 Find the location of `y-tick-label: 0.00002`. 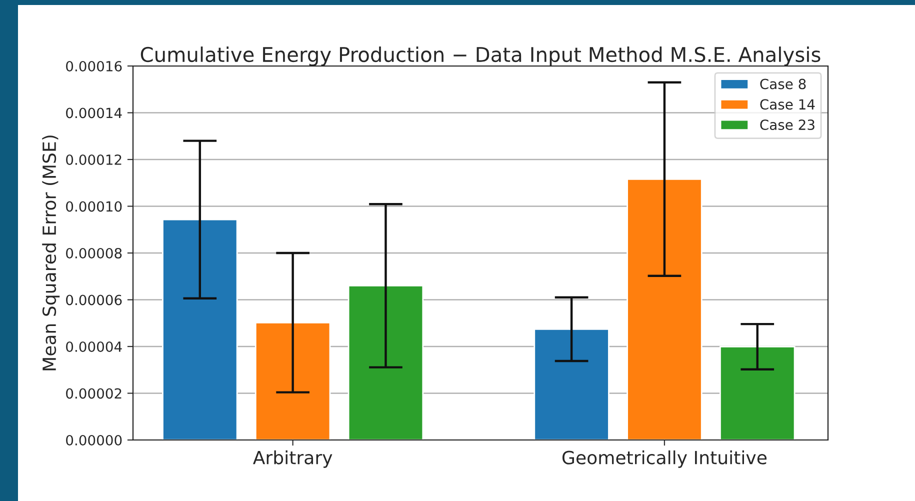

y-tick-label: 0.00002 is located at coordinates (94, 393).